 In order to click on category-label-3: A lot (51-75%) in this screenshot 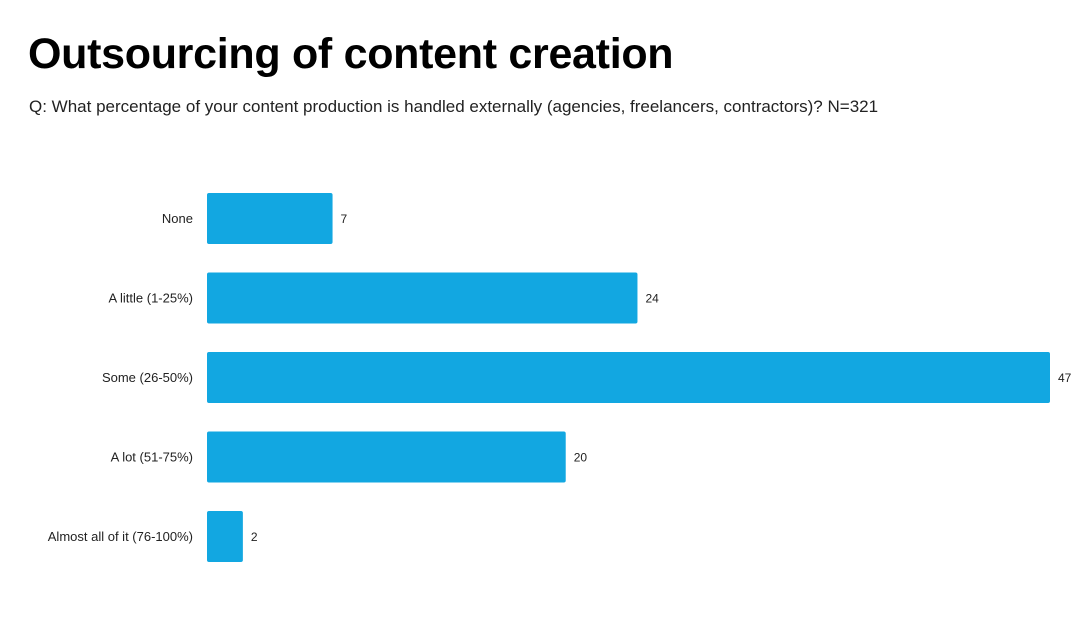, I will do `click(152, 457)`.